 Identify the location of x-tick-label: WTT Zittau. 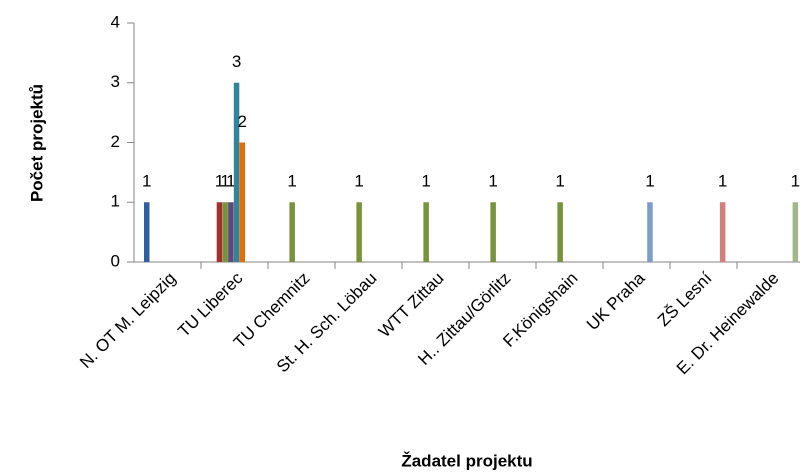
(411, 305).